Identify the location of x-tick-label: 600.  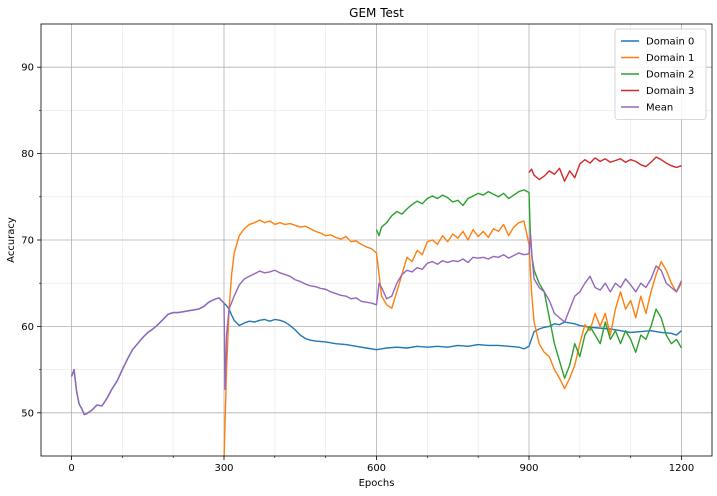
(376, 468).